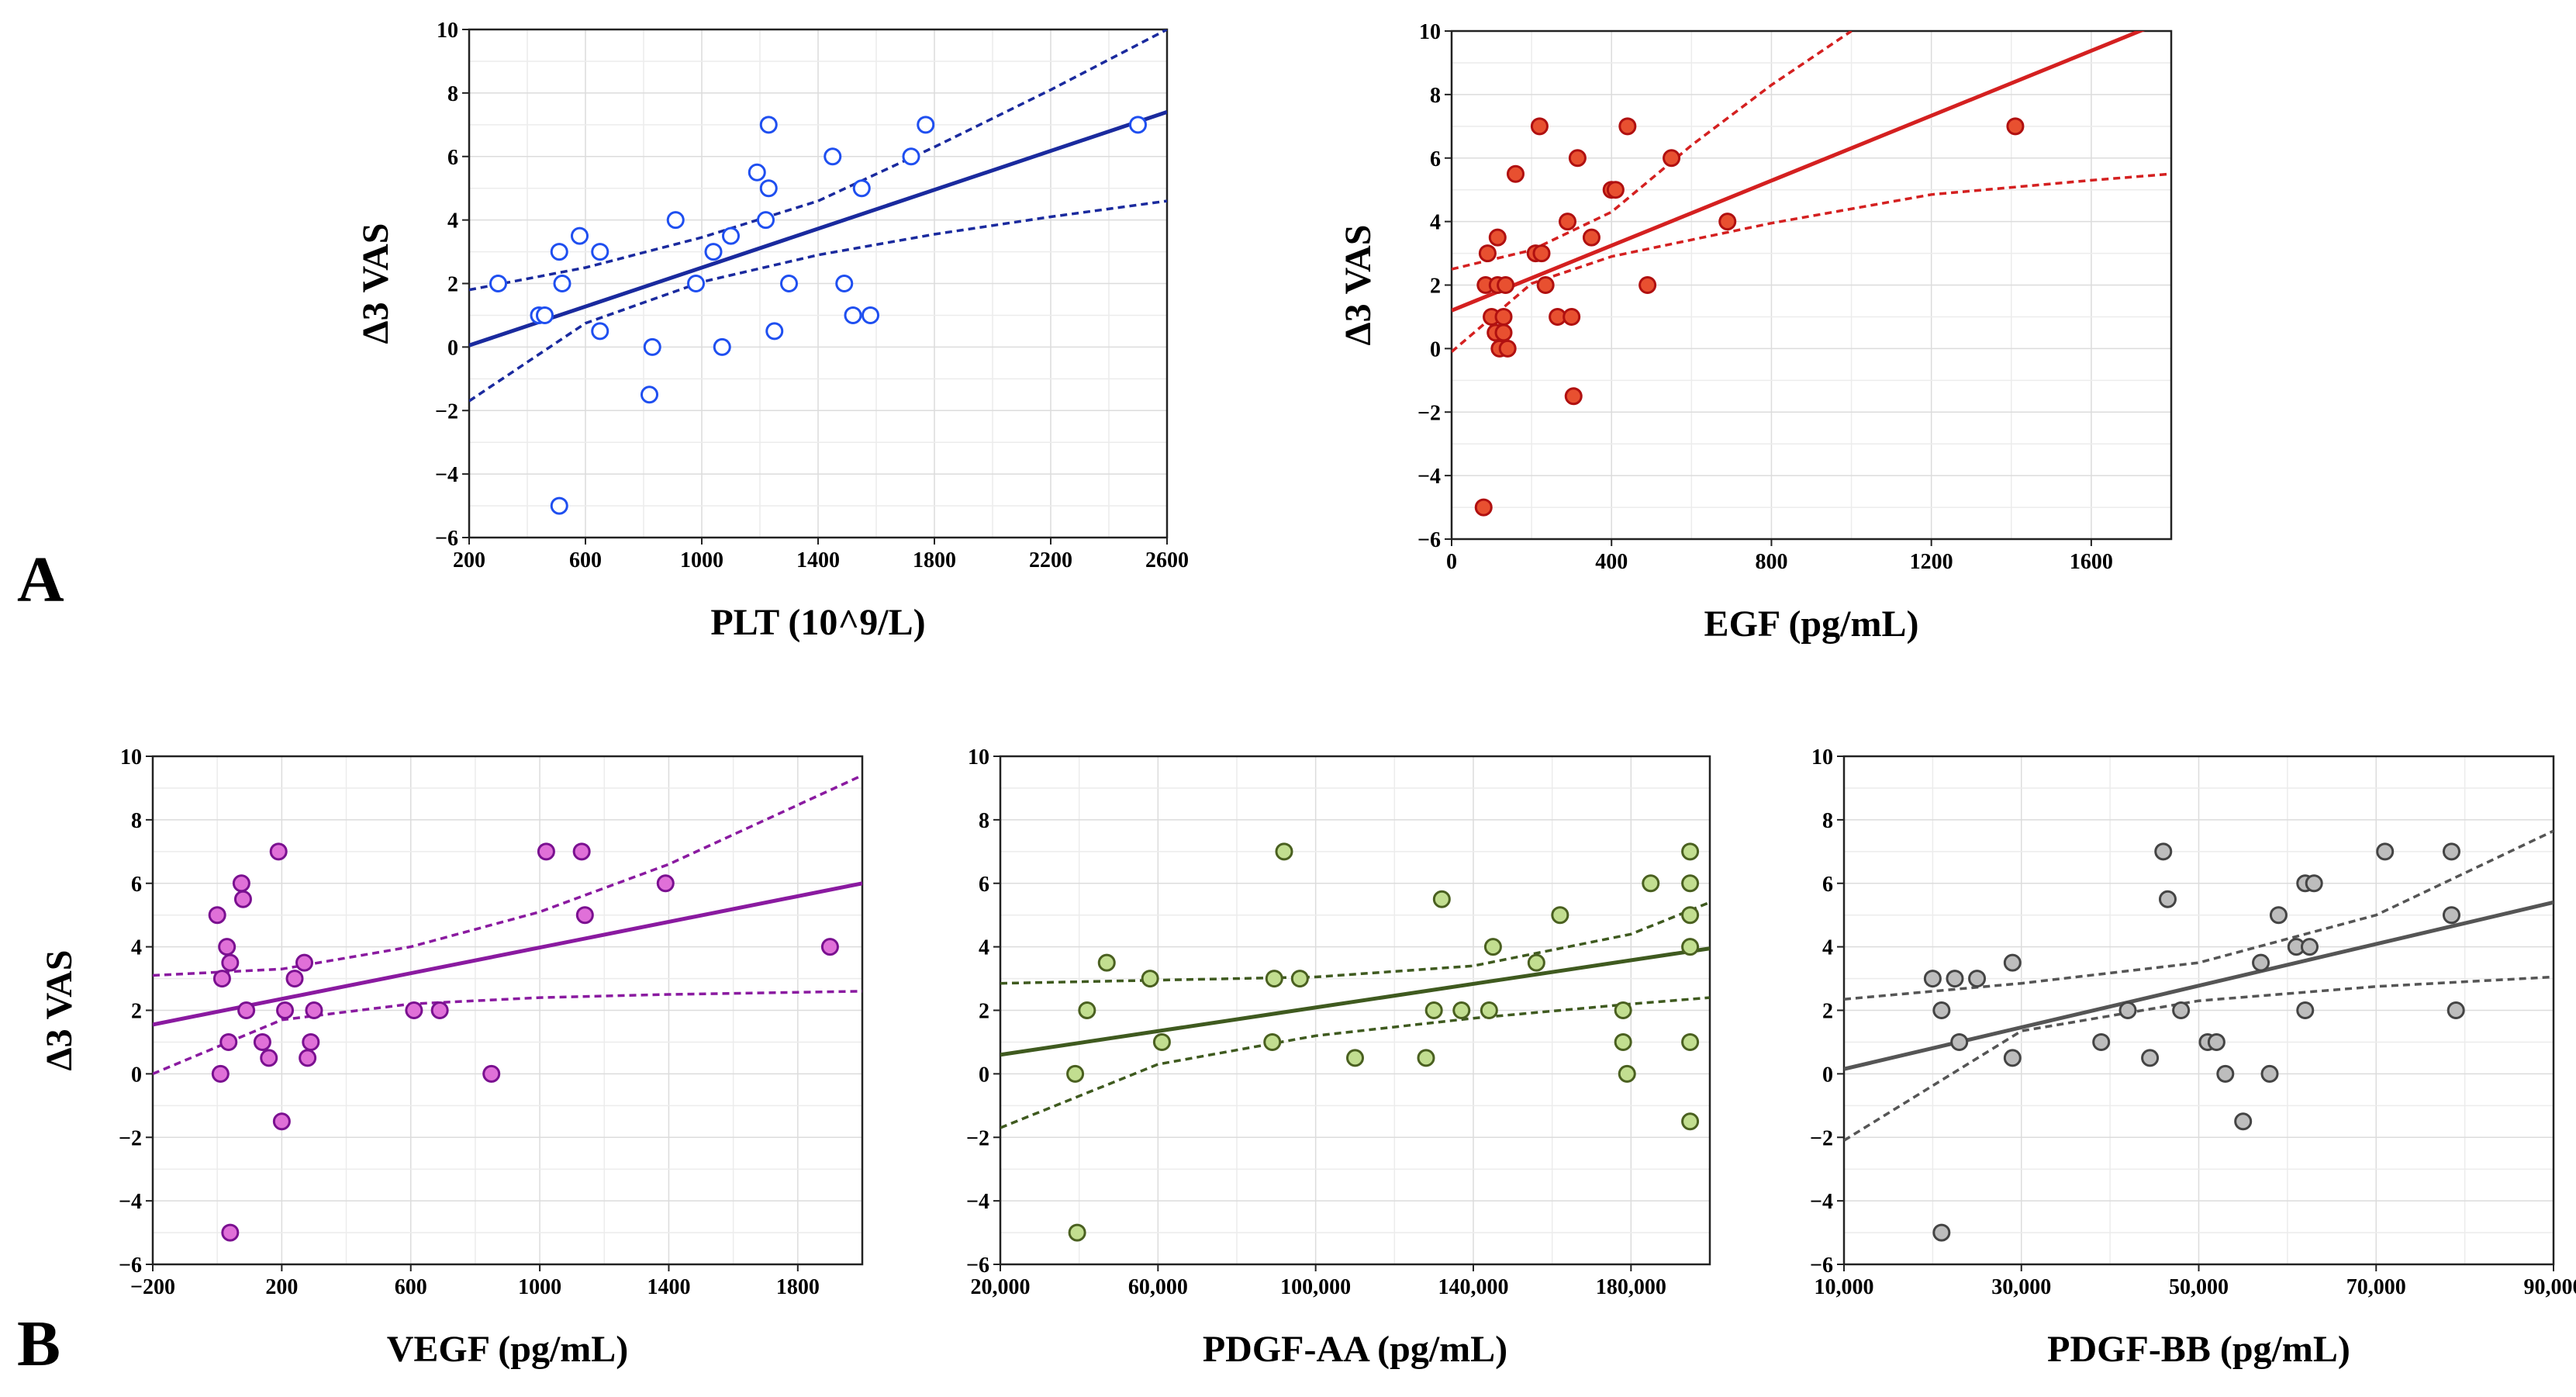 This screenshot has width=2576, height=1397. What do you see at coordinates (2199, 1349) in the screenshot?
I see `x-axis-label: PDGF-BB (pg/mL)` at bounding box center [2199, 1349].